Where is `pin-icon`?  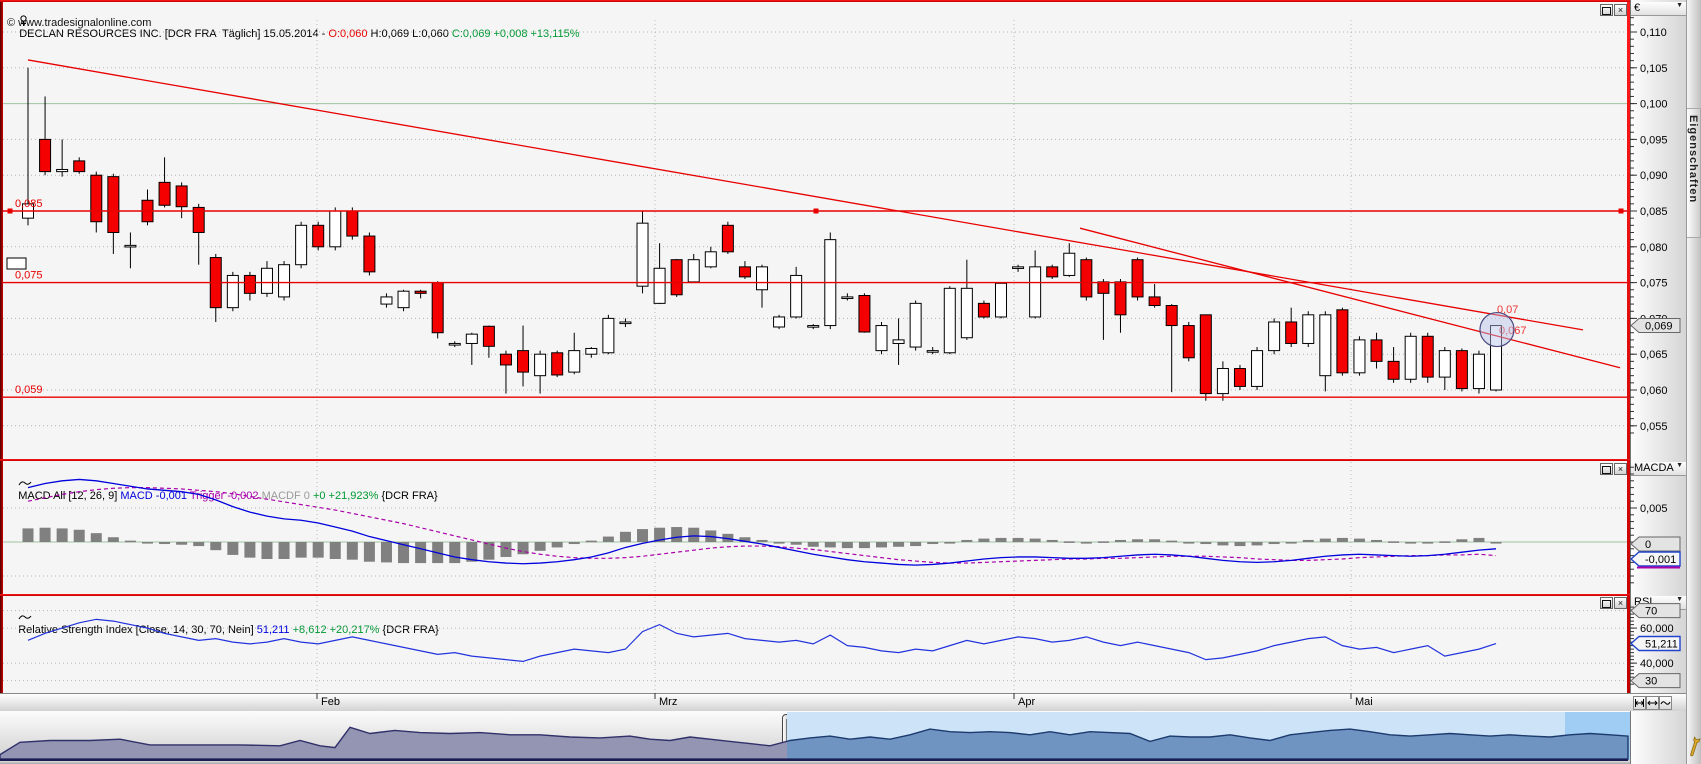 pin-icon is located at coordinates (23, 20).